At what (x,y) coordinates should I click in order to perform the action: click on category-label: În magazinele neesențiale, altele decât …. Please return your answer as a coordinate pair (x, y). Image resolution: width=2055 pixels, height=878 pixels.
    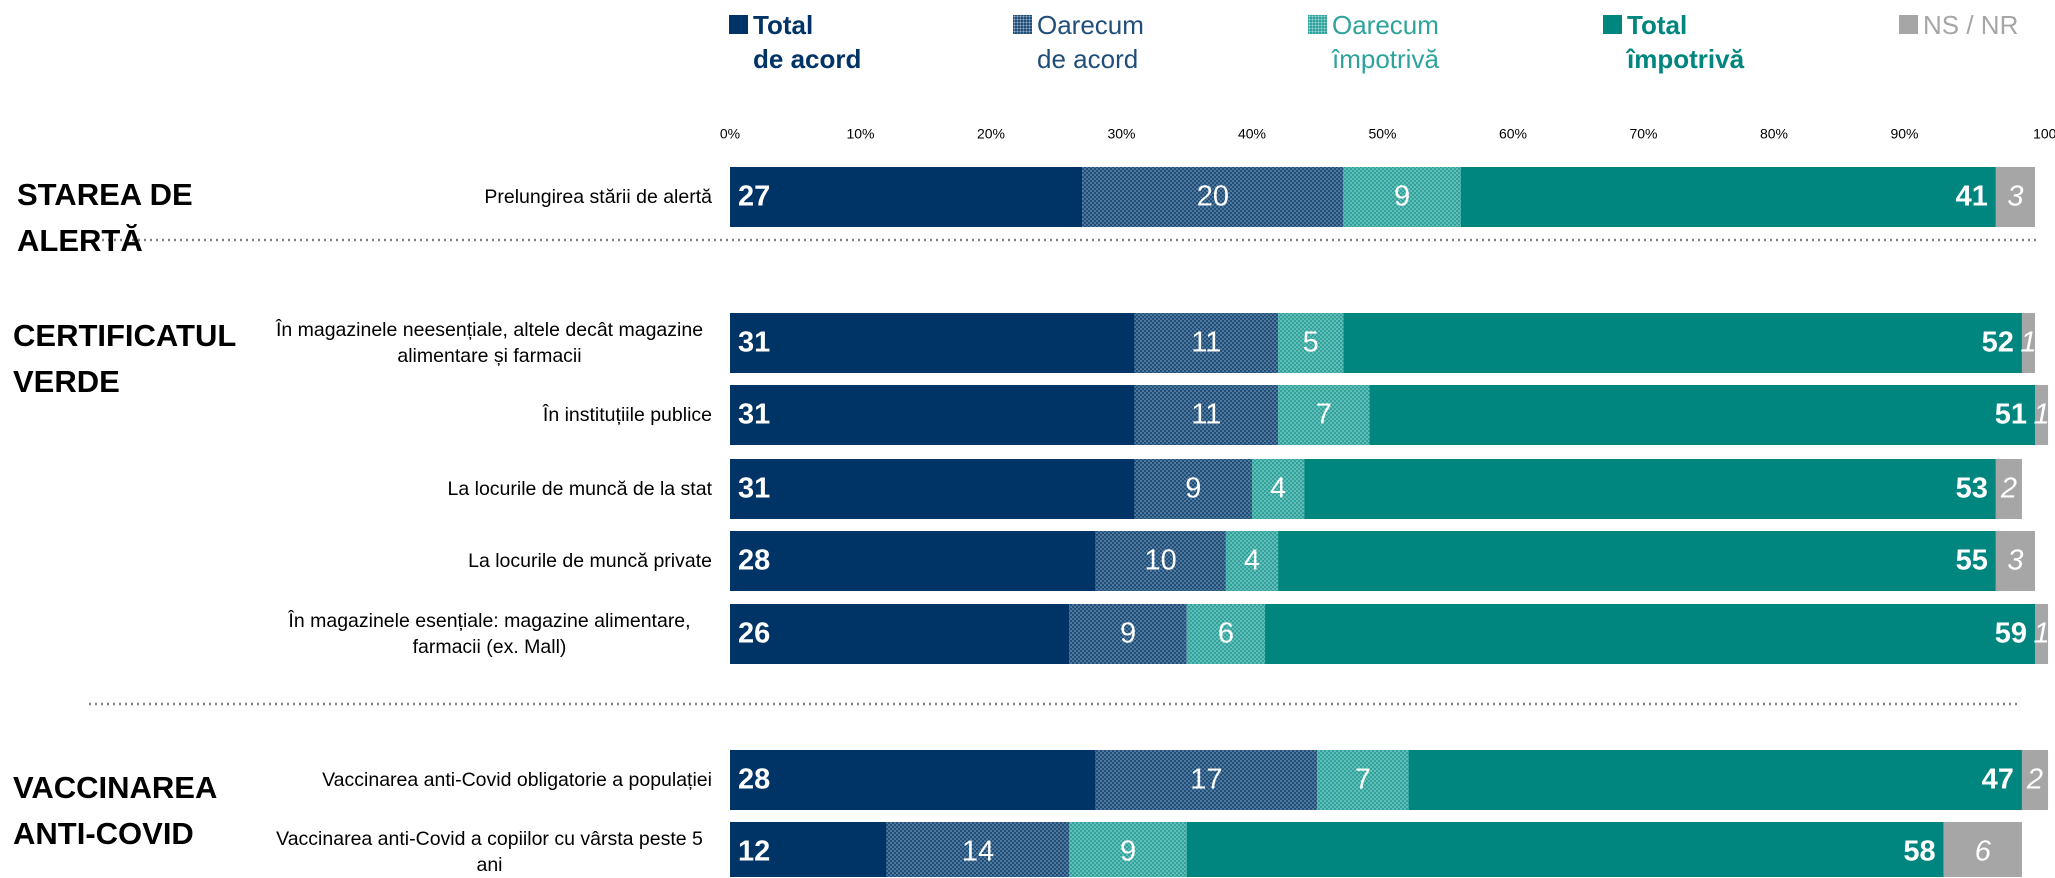
    Looking at the image, I should click on (489, 343).